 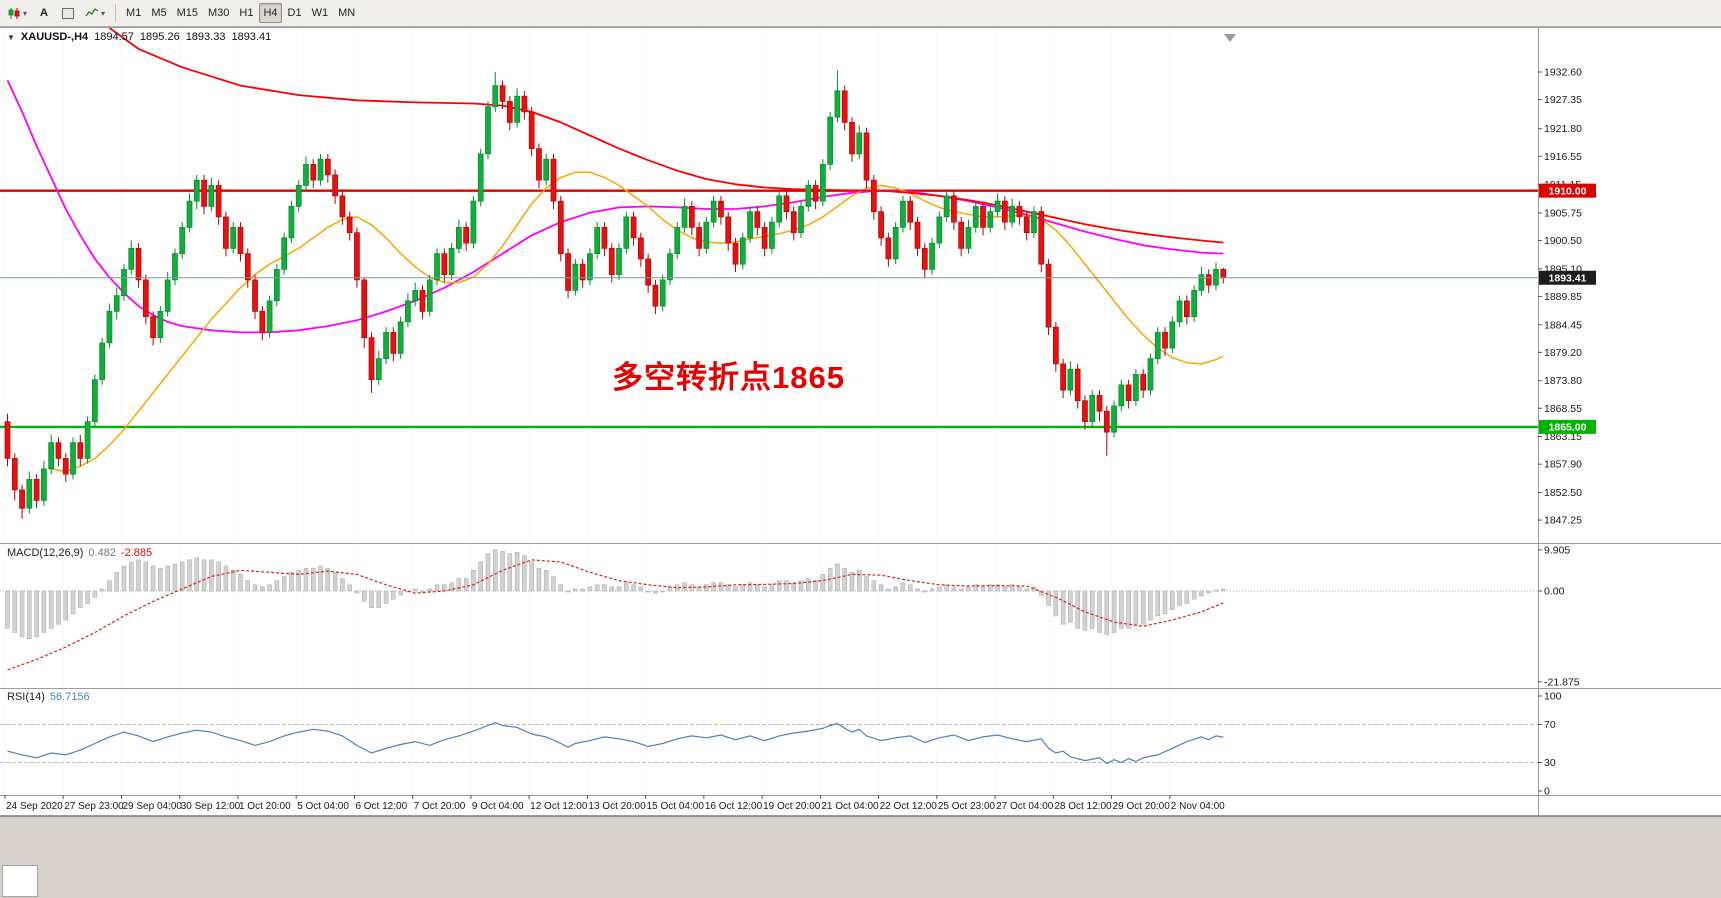 What do you see at coordinates (114, 37) in the screenshot?
I see `ohlc-open: 1894.57` at bounding box center [114, 37].